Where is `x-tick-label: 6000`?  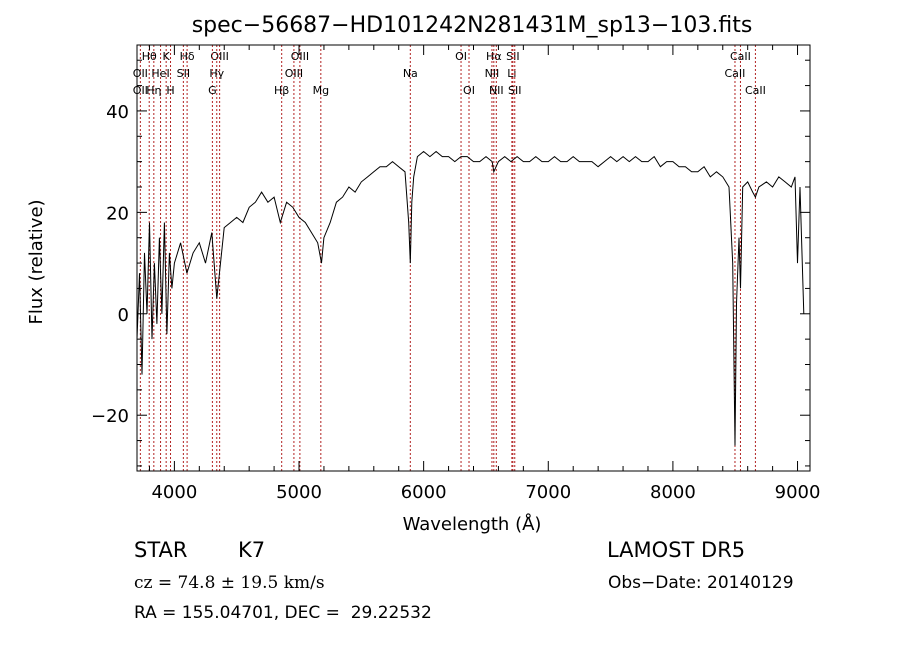
x-tick-label: 6000 is located at coordinates (424, 492).